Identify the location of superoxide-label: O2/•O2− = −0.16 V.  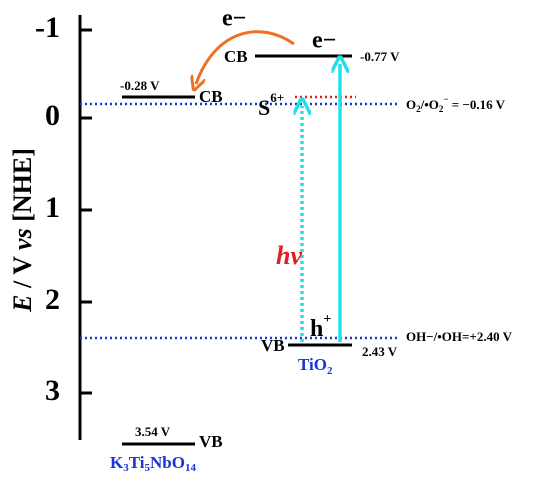
(456, 104).